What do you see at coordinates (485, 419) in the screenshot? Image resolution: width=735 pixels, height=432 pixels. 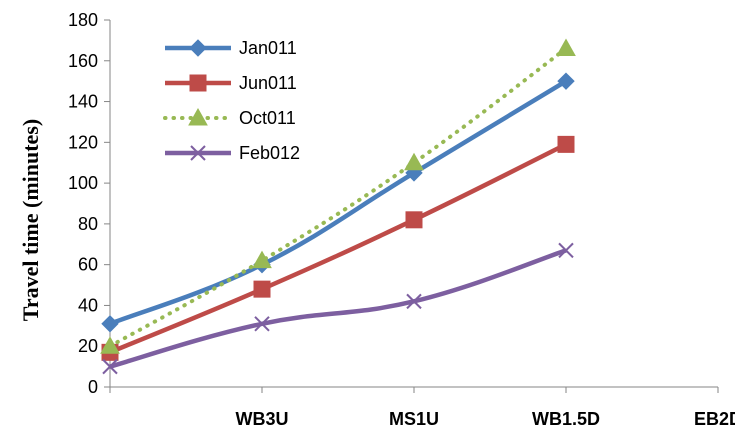 I see `x-tick-labels: WB3U MS1U WB1.5D EB2D` at bounding box center [485, 419].